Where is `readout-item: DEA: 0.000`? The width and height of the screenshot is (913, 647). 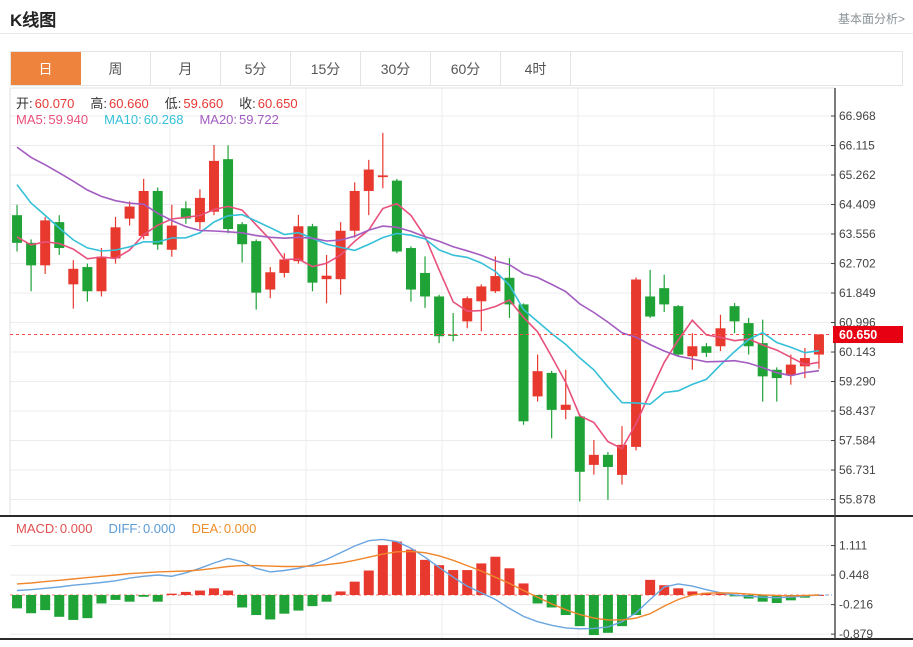 readout-item: DEA: 0.000 is located at coordinates (224, 528).